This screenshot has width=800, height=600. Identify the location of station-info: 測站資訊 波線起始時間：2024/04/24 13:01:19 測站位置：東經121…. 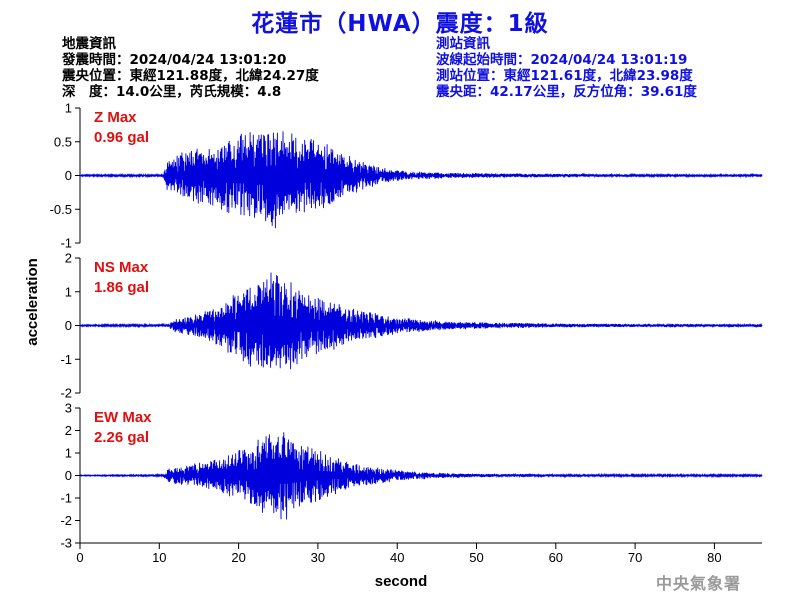
(566, 68).